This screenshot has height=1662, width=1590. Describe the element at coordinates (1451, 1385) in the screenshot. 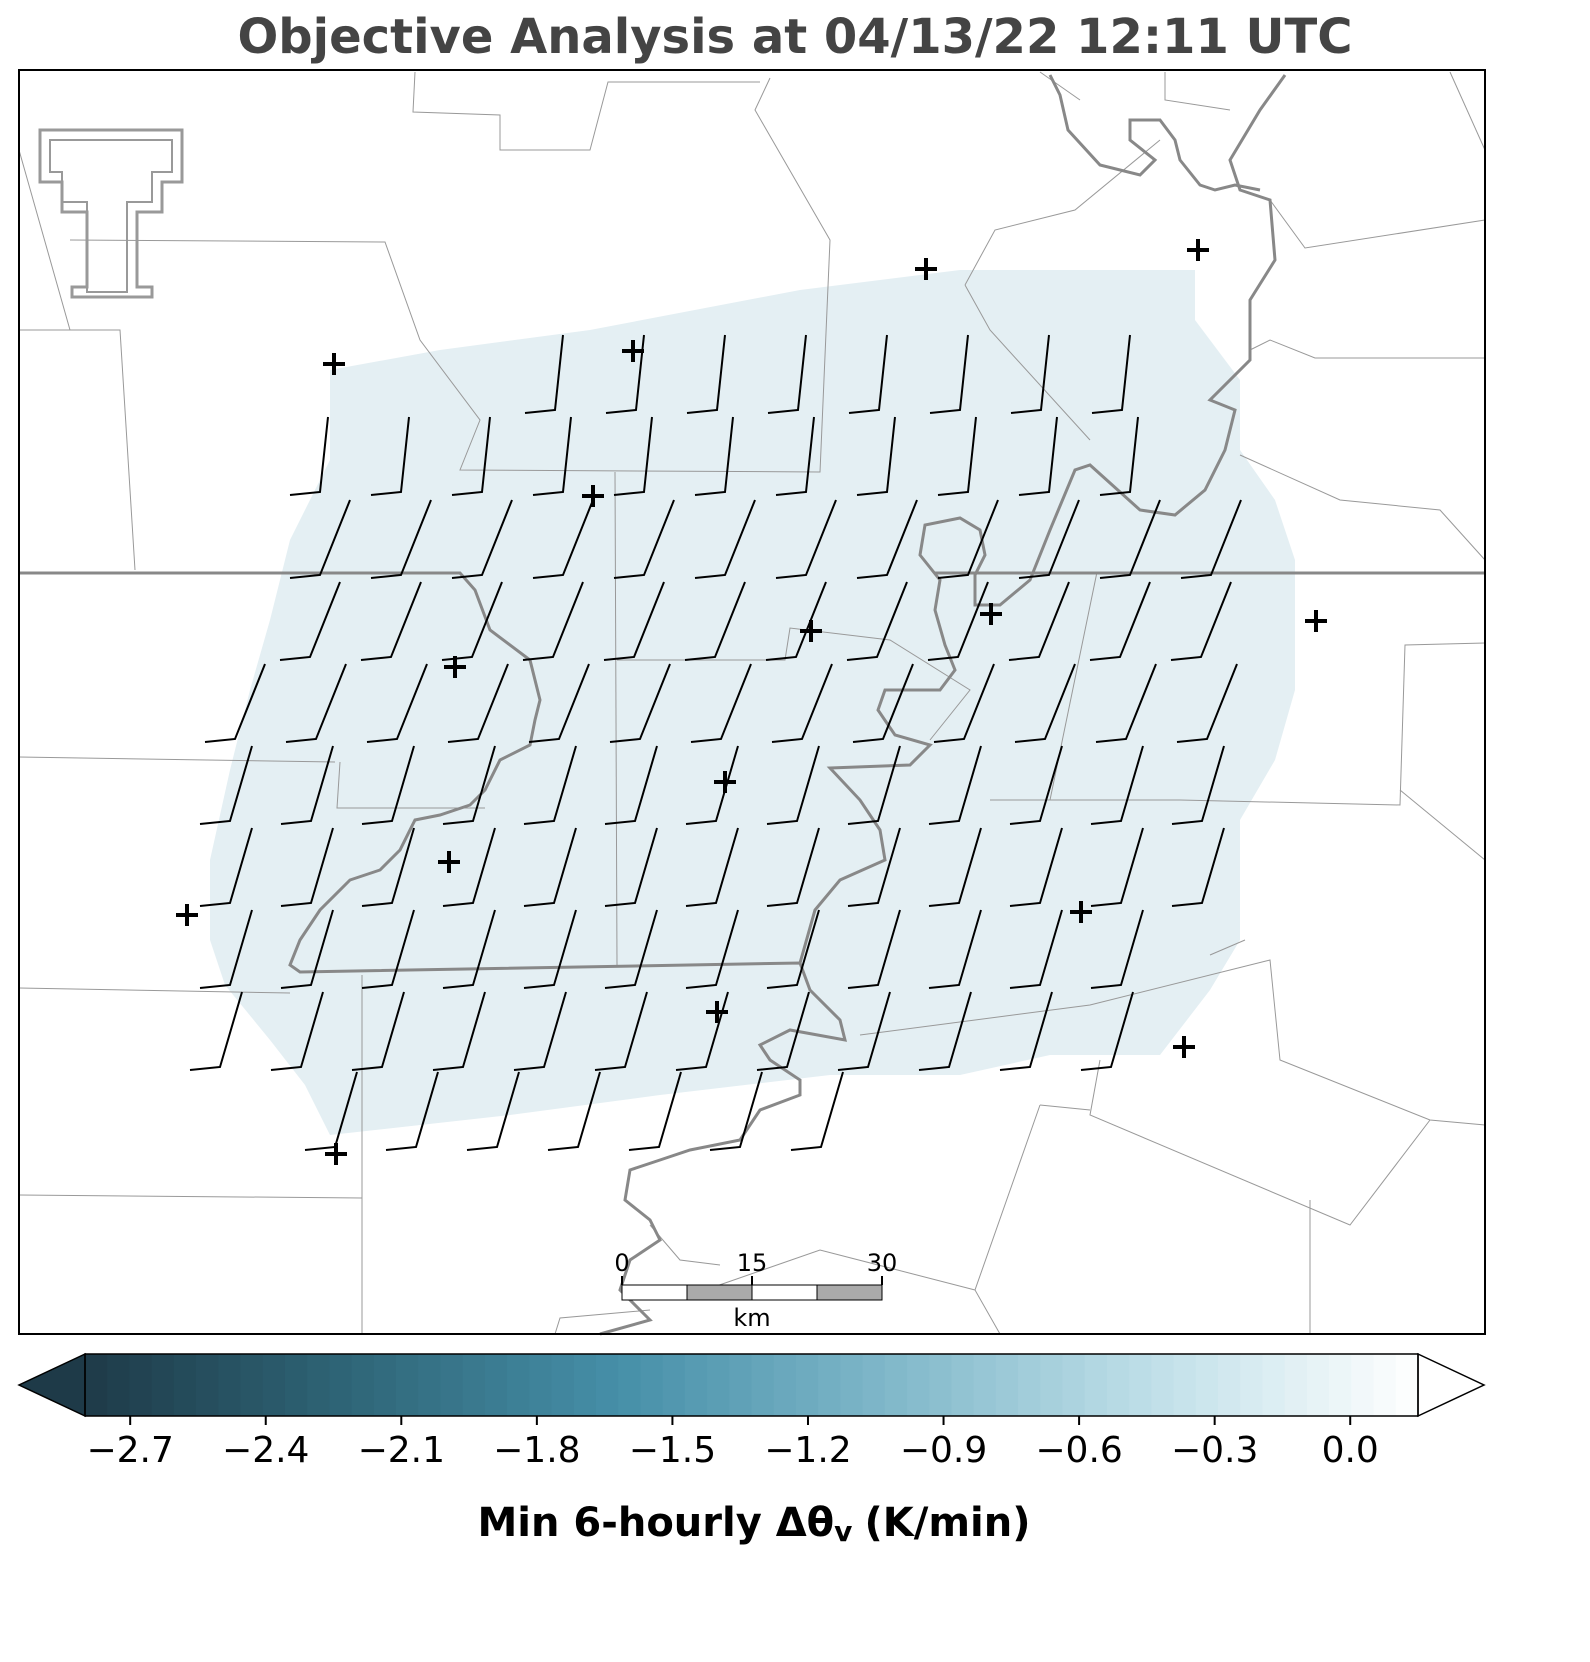

I see `colorbar-extend-high` at that location.